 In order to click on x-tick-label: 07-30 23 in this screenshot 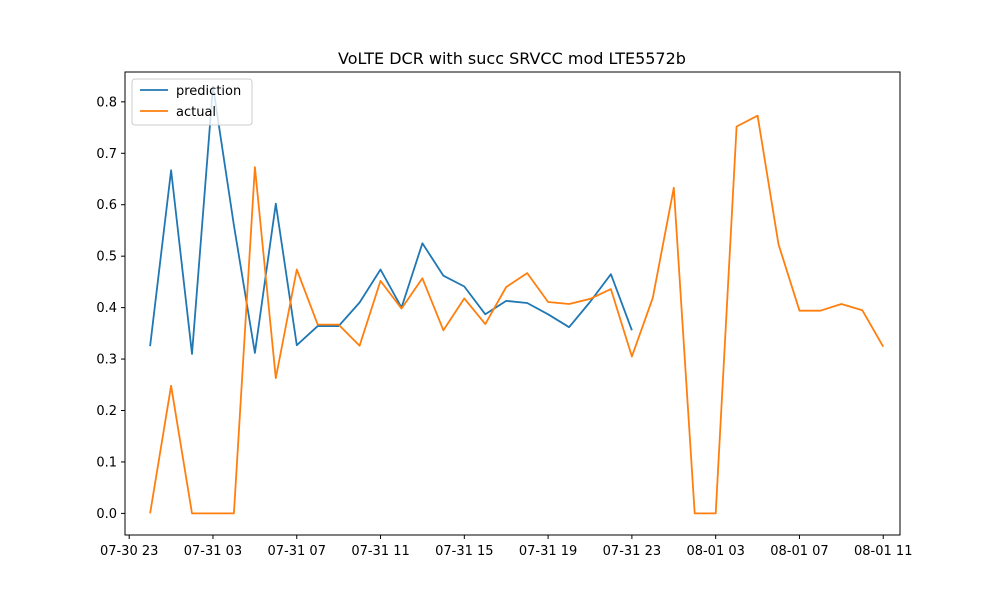, I will do `click(129, 551)`.